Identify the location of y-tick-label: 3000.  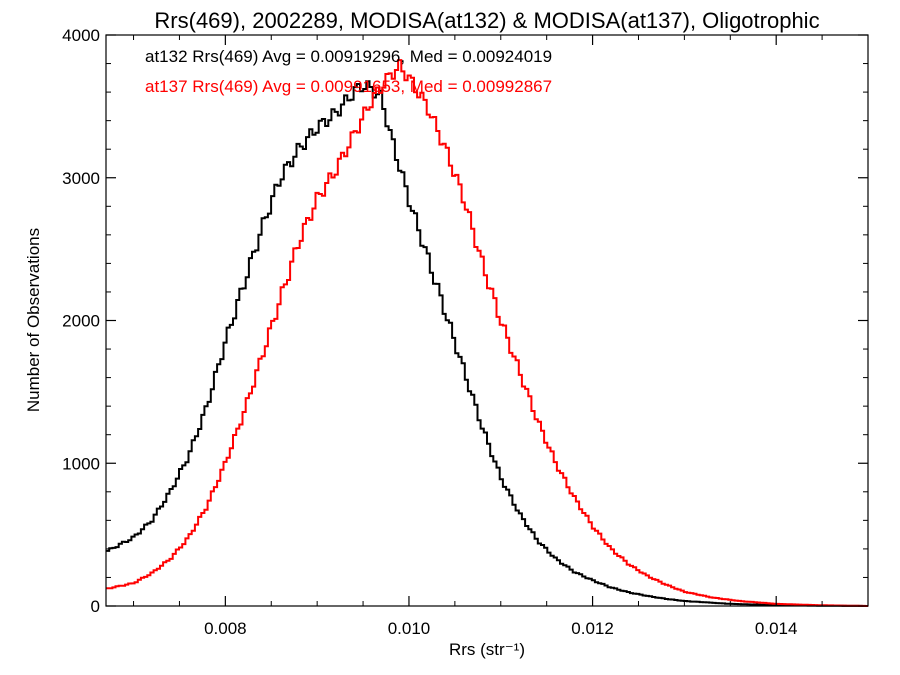
(81, 178).